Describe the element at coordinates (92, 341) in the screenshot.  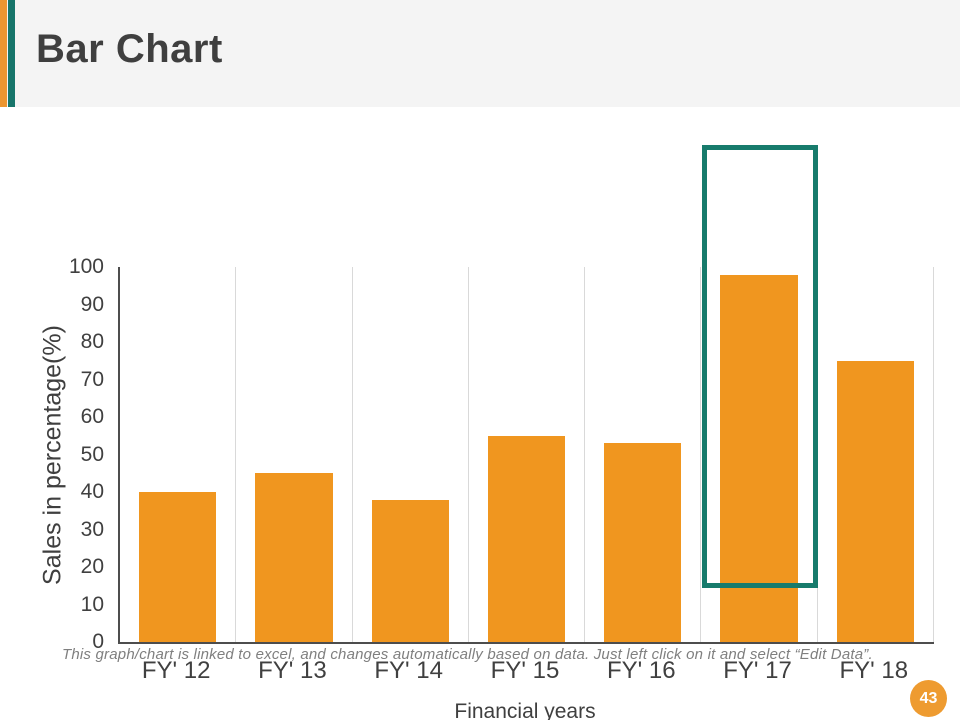
I see `y-axis-tick-label: 80` at that location.